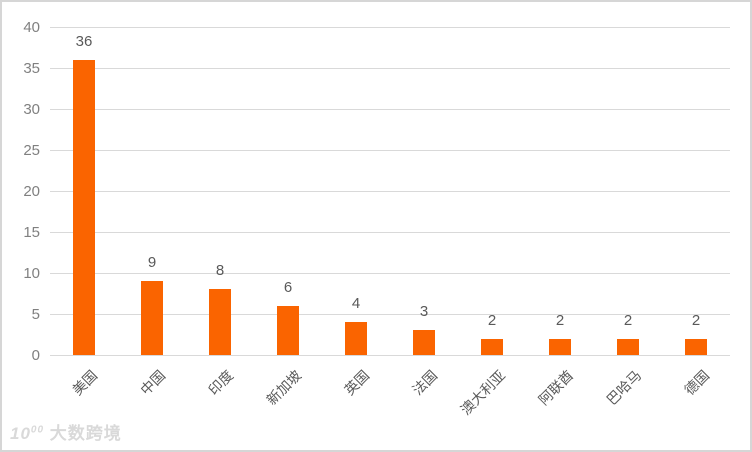 This screenshot has height=452, width=752. Describe the element at coordinates (221, 383) in the screenshot. I see `x-tick-label: 印度` at that location.